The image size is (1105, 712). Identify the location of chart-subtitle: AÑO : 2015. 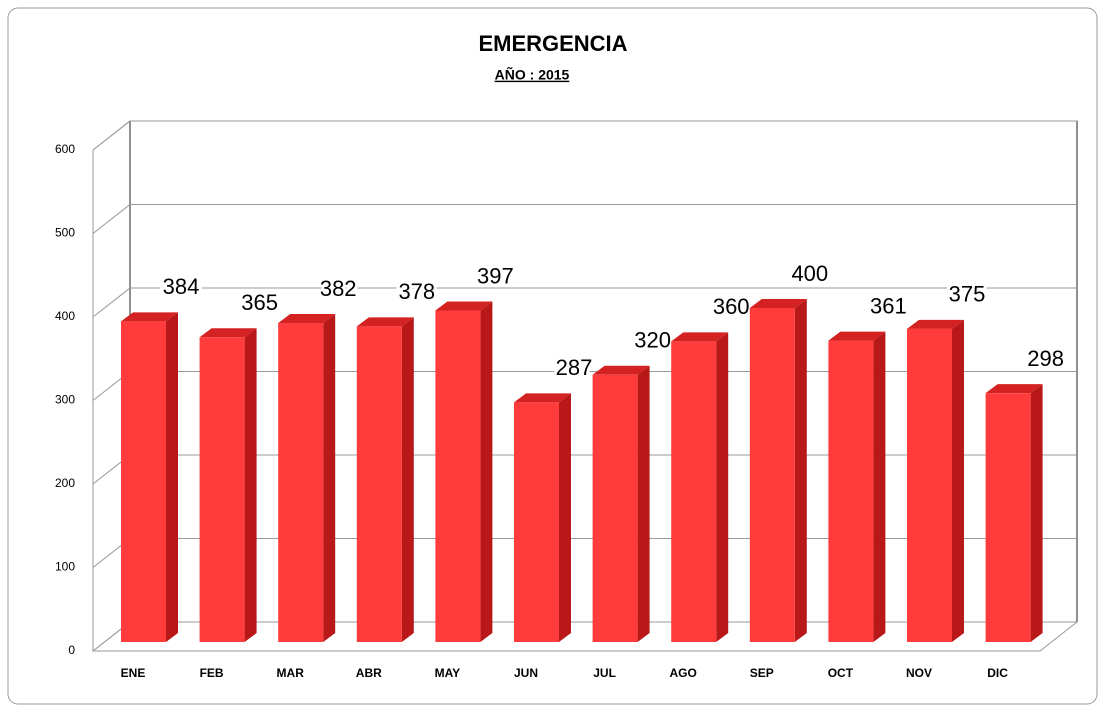
(532, 74).